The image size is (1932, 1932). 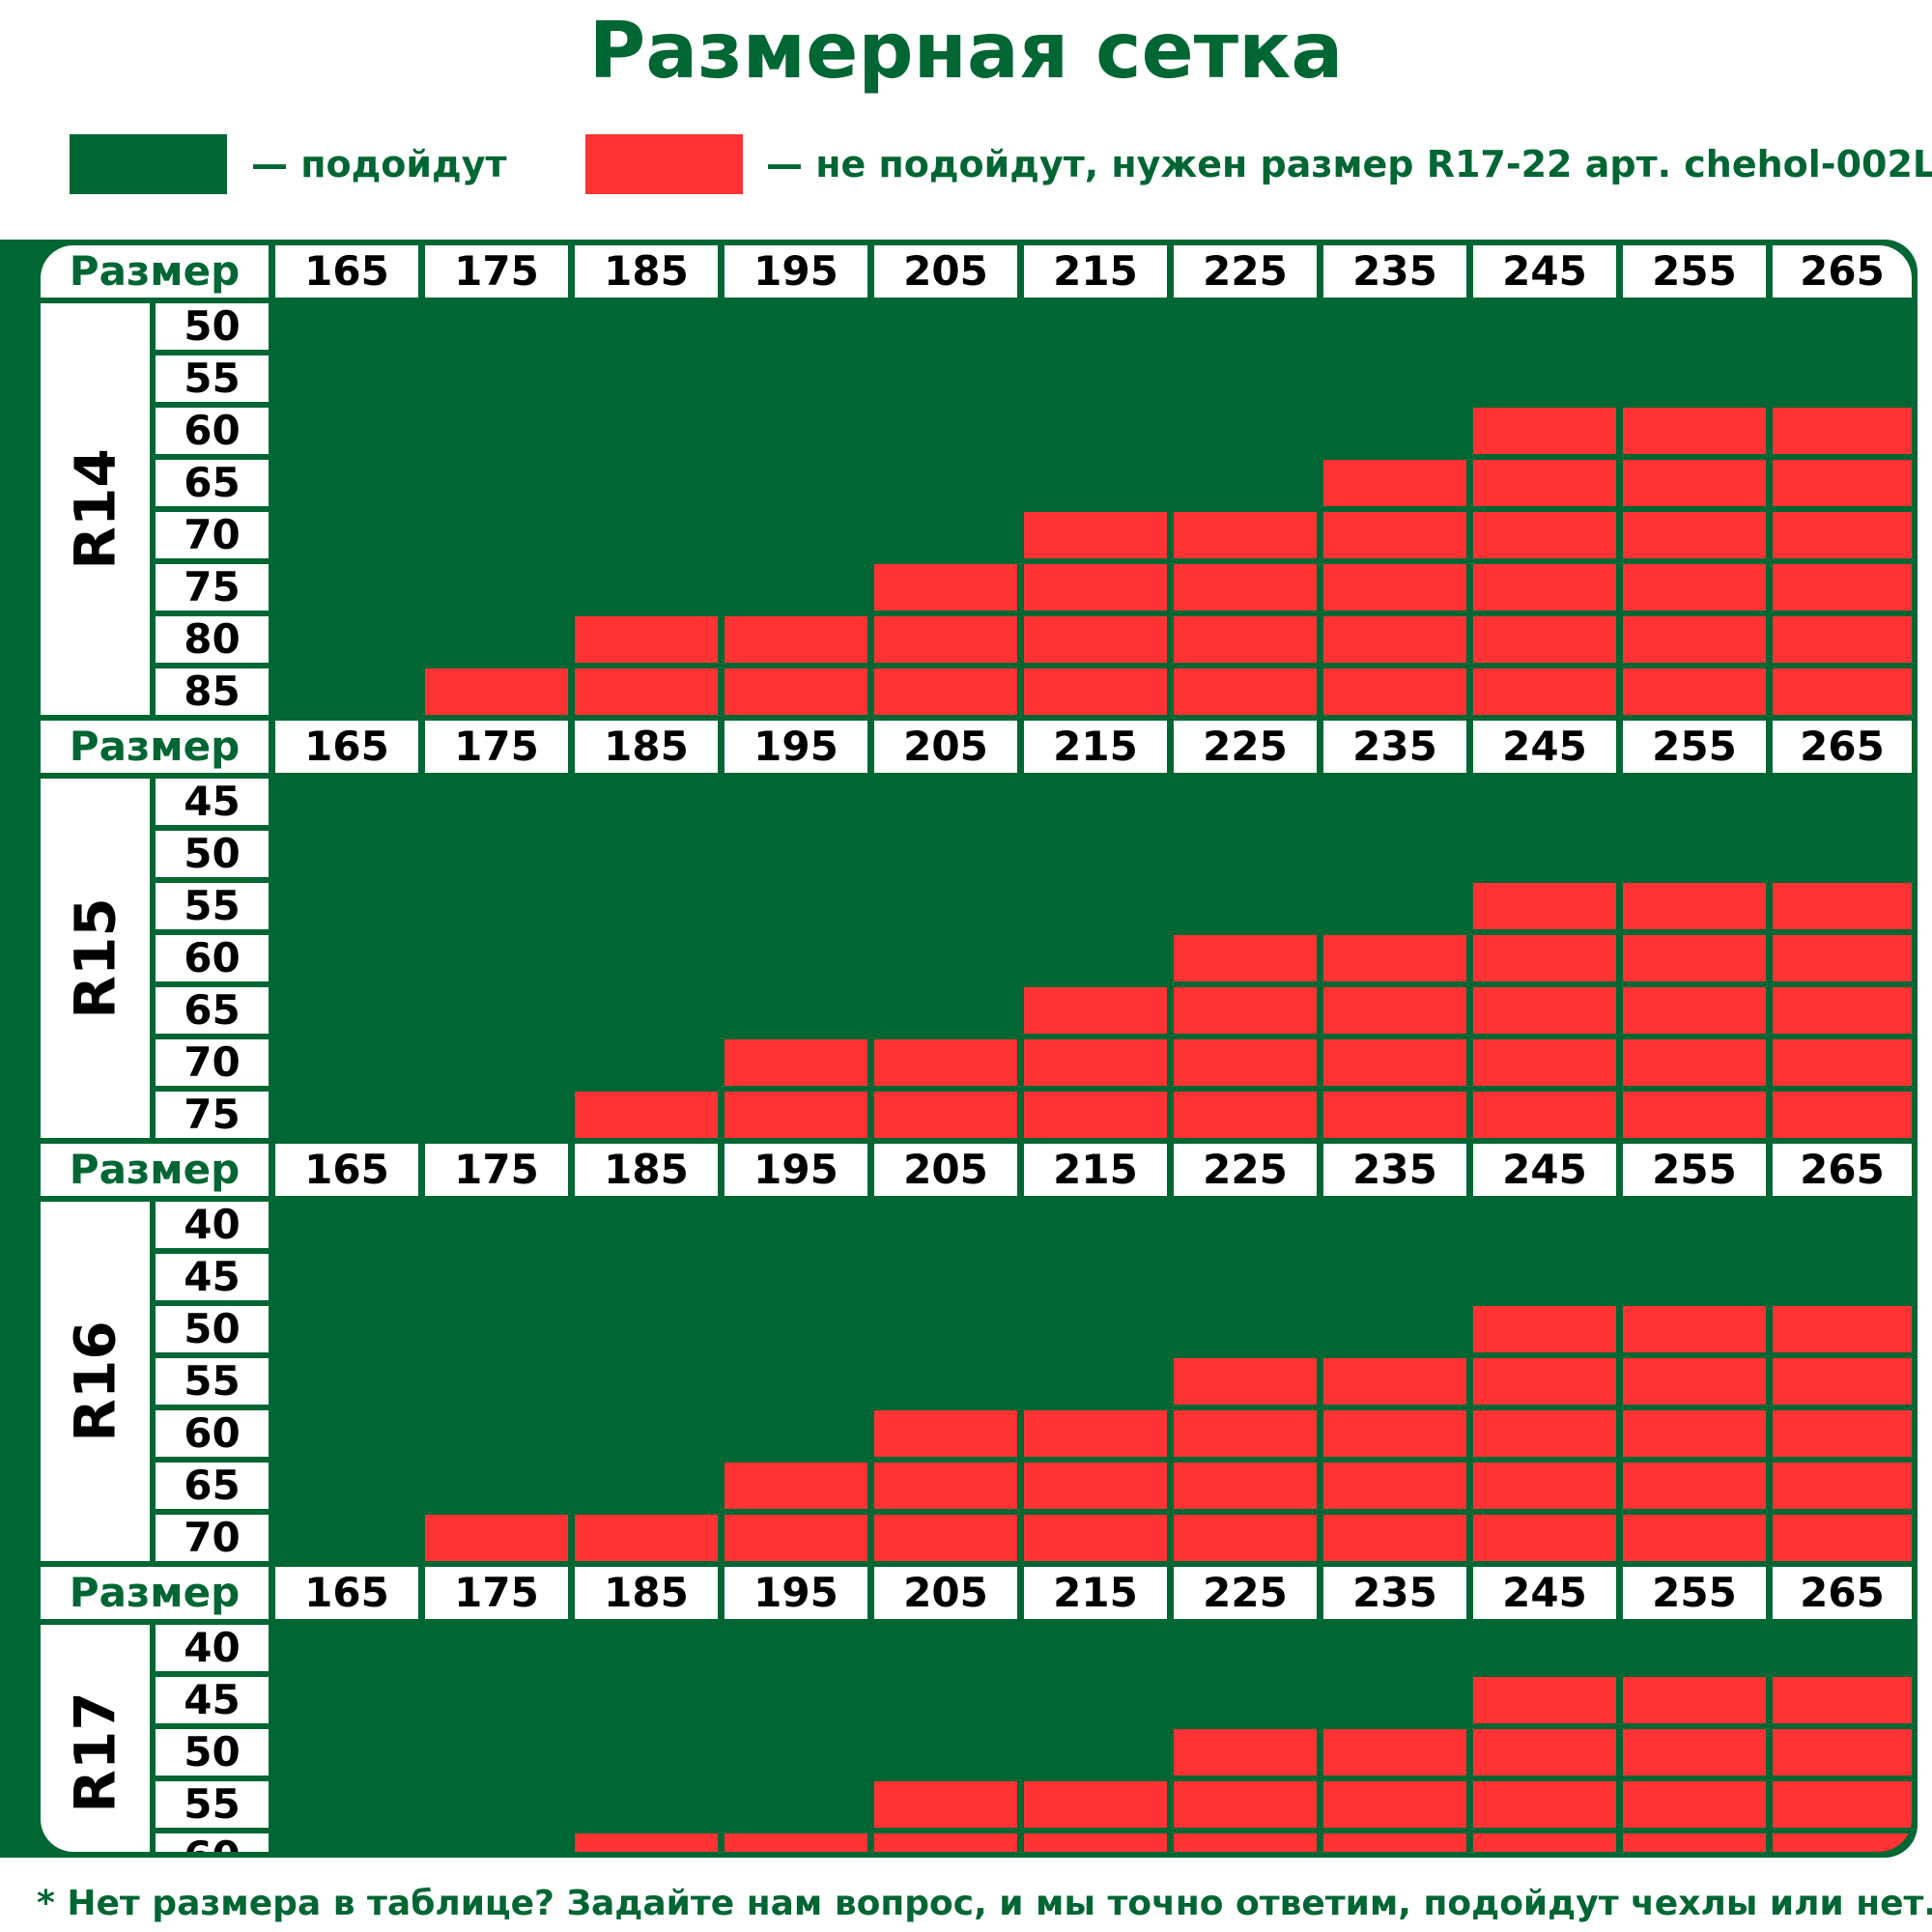 I want to click on rim-size-cell: R14, so click(x=95, y=509).